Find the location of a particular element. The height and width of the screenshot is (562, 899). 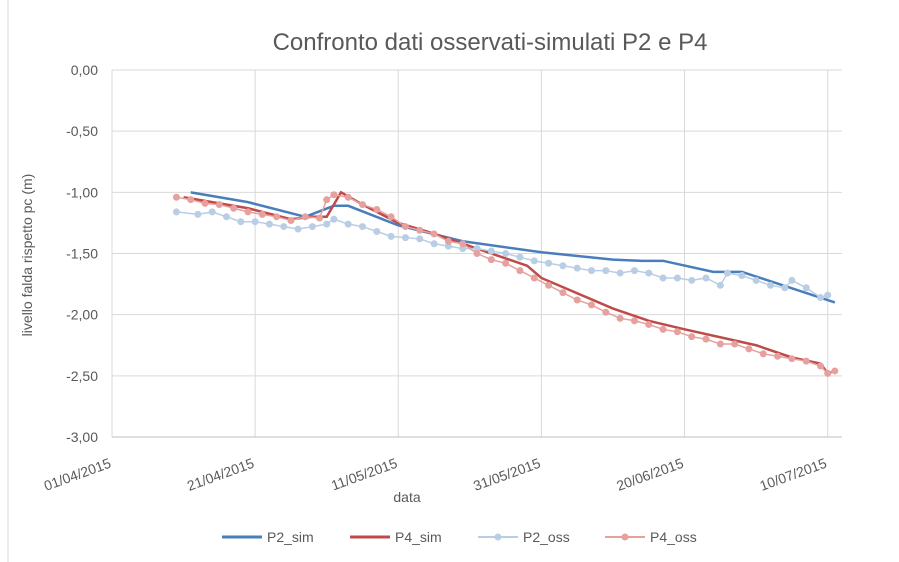

legend-label: P4_sim is located at coordinates (418, 537).